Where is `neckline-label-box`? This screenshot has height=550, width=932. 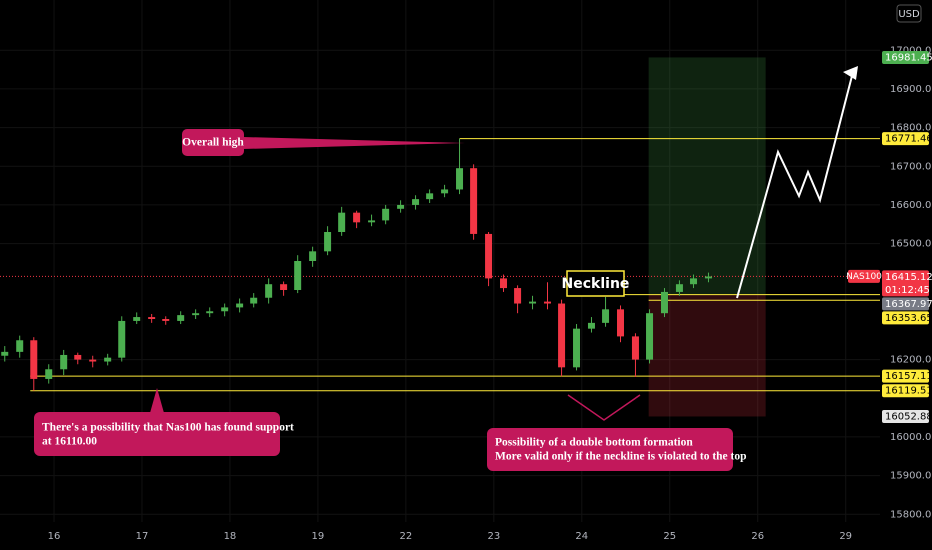 neckline-label-box is located at coordinates (595, 283).